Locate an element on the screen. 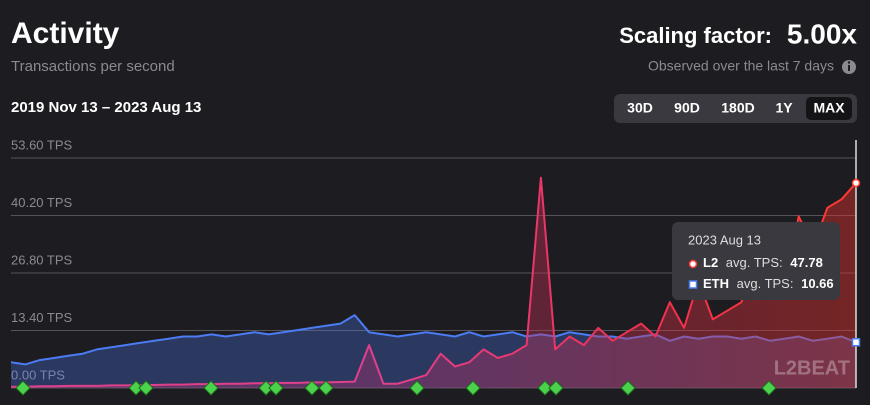 Image resolution: width=870 pixels, height=405 pixels. tooltip-eth: ETH avg. TPS: 10.66 is located at coordinates (768, 283).